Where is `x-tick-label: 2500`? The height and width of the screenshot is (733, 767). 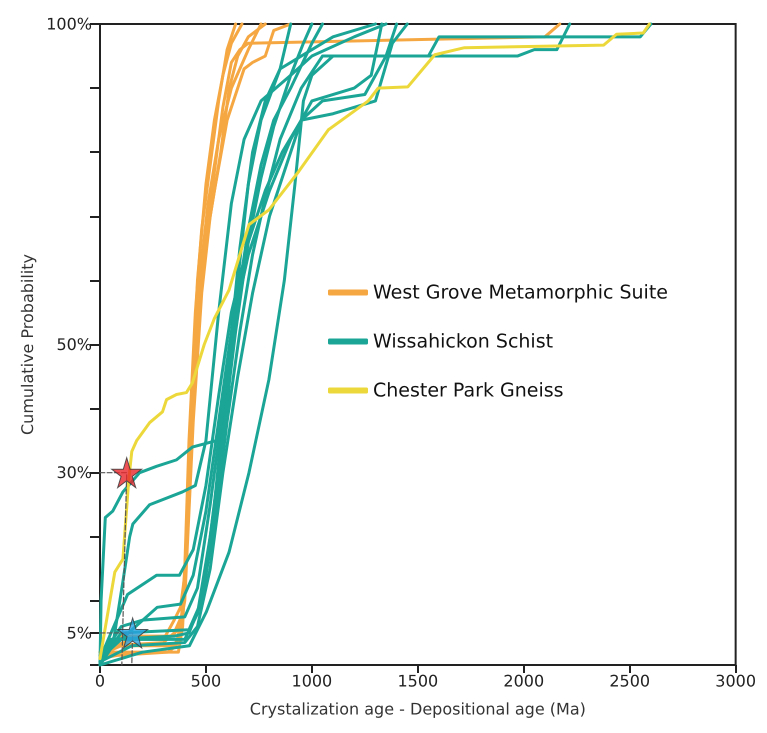
x-tick-label: 2500 is located at coordinates (629, 681).